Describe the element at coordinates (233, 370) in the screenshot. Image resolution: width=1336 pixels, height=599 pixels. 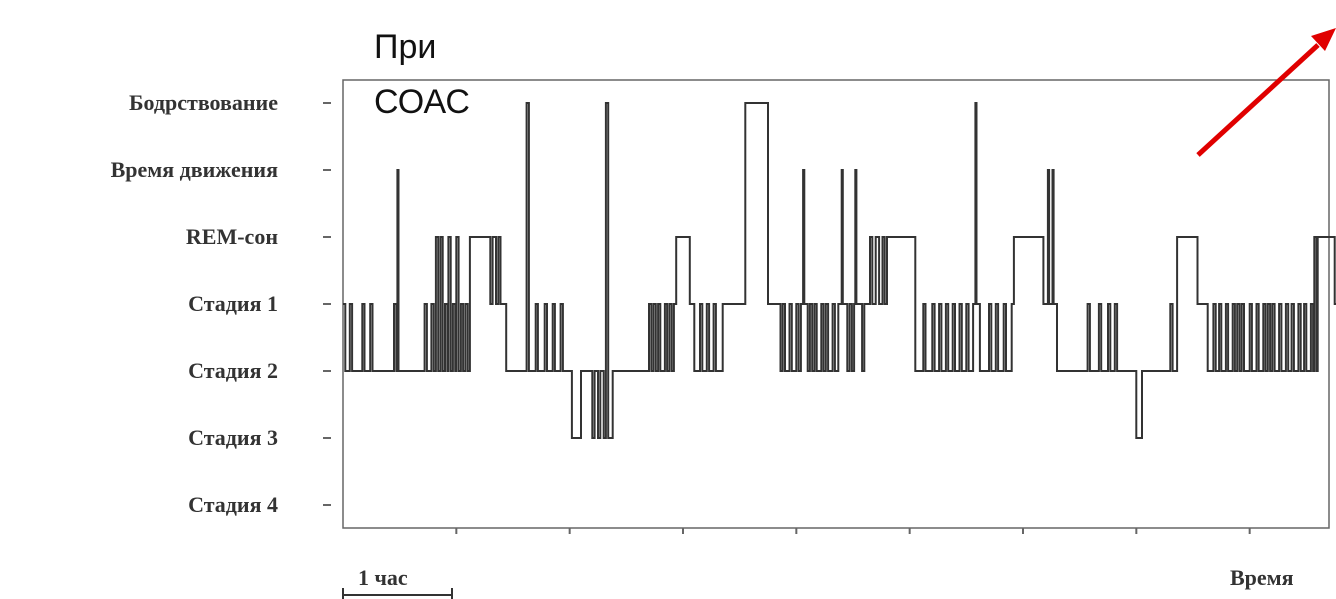
I see `y-tick-label: Стадия 2` at that location.